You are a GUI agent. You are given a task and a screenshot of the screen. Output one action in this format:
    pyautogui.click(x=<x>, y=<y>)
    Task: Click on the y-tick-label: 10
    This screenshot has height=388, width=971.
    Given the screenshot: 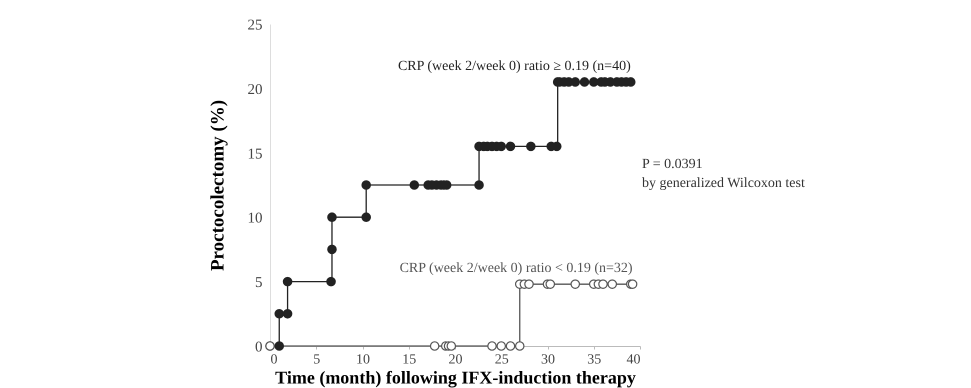 What is the action you would take?
    pyautogui.click(x=255, y=218)
    